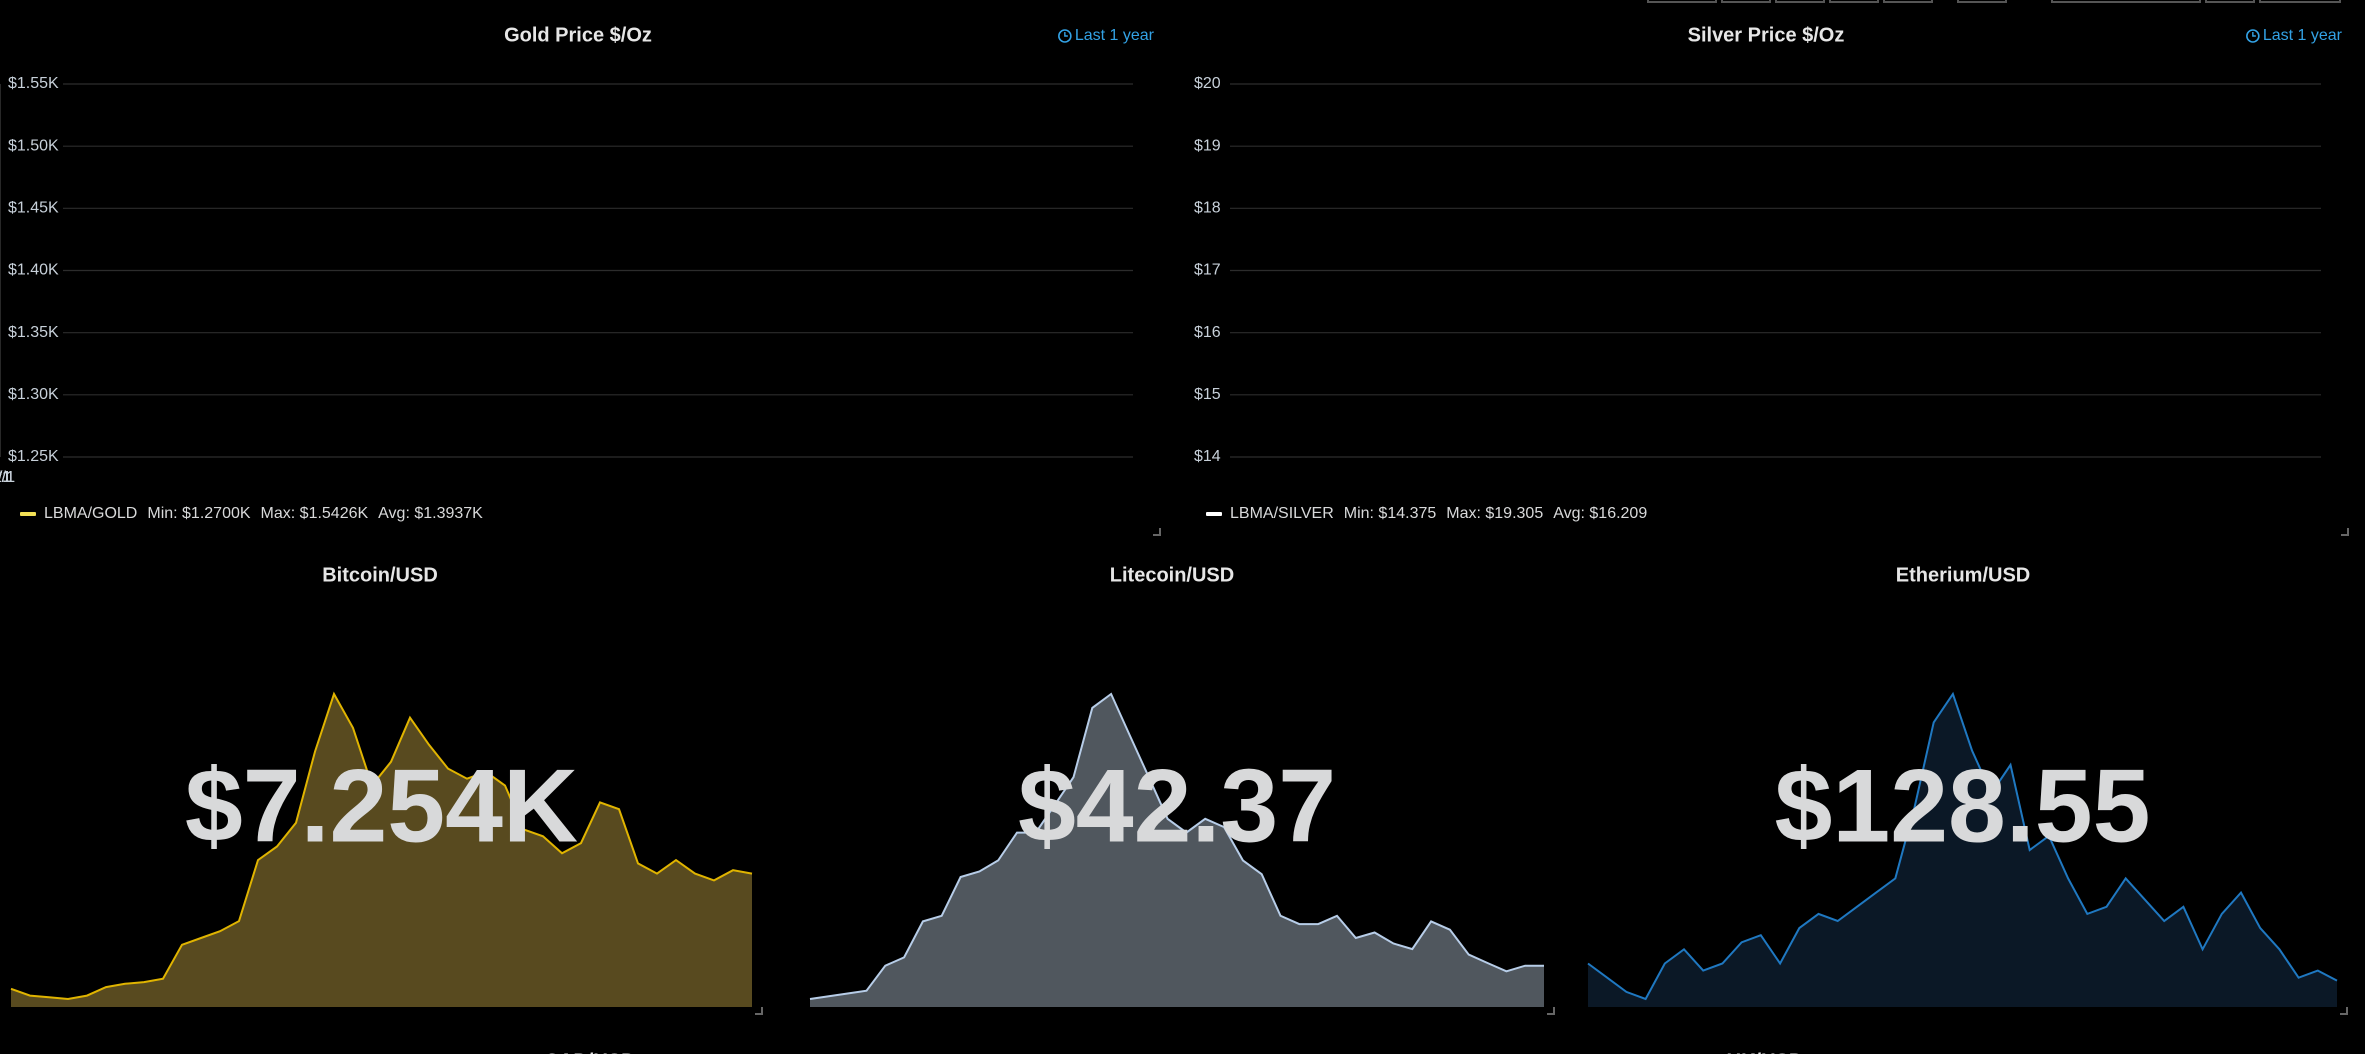 The width and height of the screenshot is (2365, 1054). What do you see at coordinates (1177, 806) in the screenshot?
I see `stat-value: $42.37` at bounding box center [1177, 806].